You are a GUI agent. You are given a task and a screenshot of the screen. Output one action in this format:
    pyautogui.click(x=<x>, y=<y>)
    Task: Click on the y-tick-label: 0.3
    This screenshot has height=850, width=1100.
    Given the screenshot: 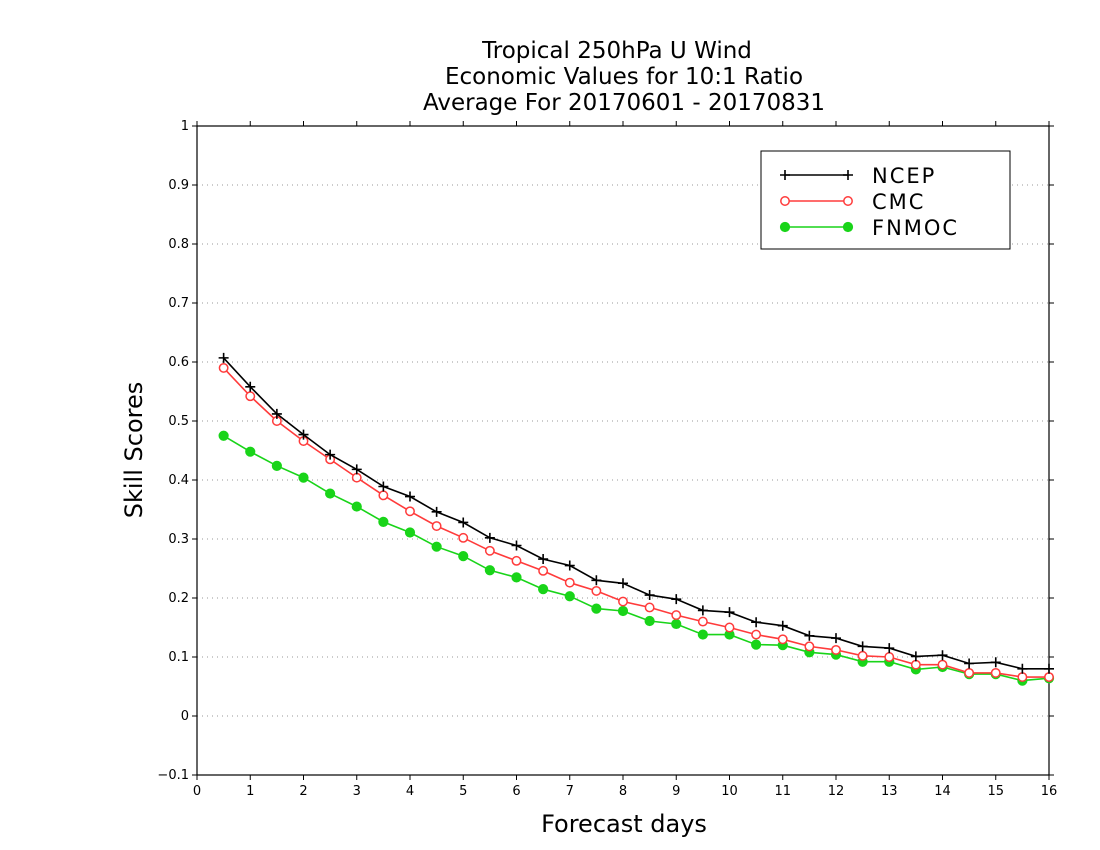 What is the action you would take?
    pyautogui.click(x=178, y=539)
    